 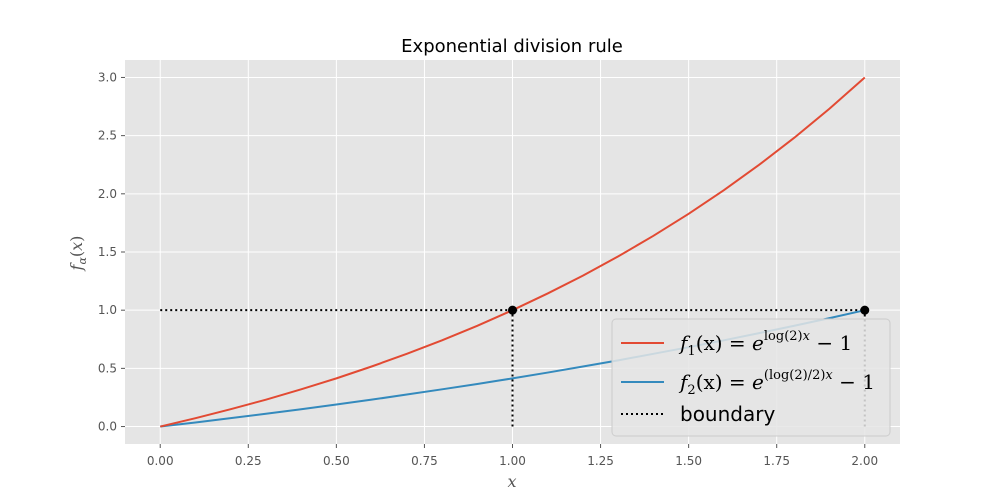 What do you see at coordinates (424, 461) in the screenshot?
I see `x-tick-label: 0.75` at bounding box center [424, 461].